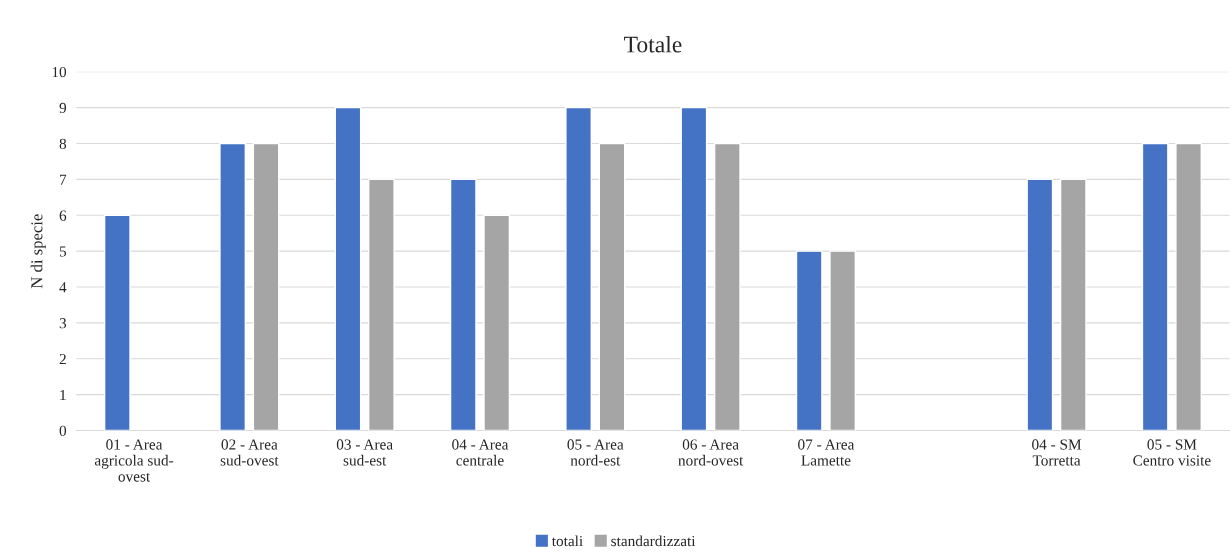 Image resolution: width=1232 pixels, height=552 pixels. What do you see at coordinates (63, 287) in the screenshot?
I see `y-tick-label: 4` at bounding box center [63, 287].